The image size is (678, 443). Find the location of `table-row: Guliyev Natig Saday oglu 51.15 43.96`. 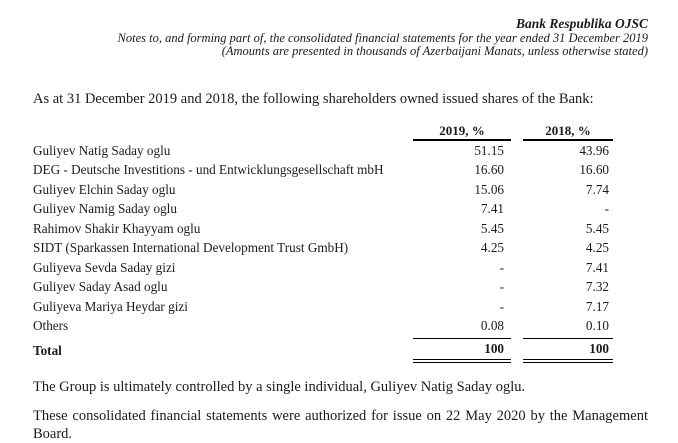

table-row: Guliyev Natig Saday oglu 51.15 43.96 is located at coordinates (323, 151).